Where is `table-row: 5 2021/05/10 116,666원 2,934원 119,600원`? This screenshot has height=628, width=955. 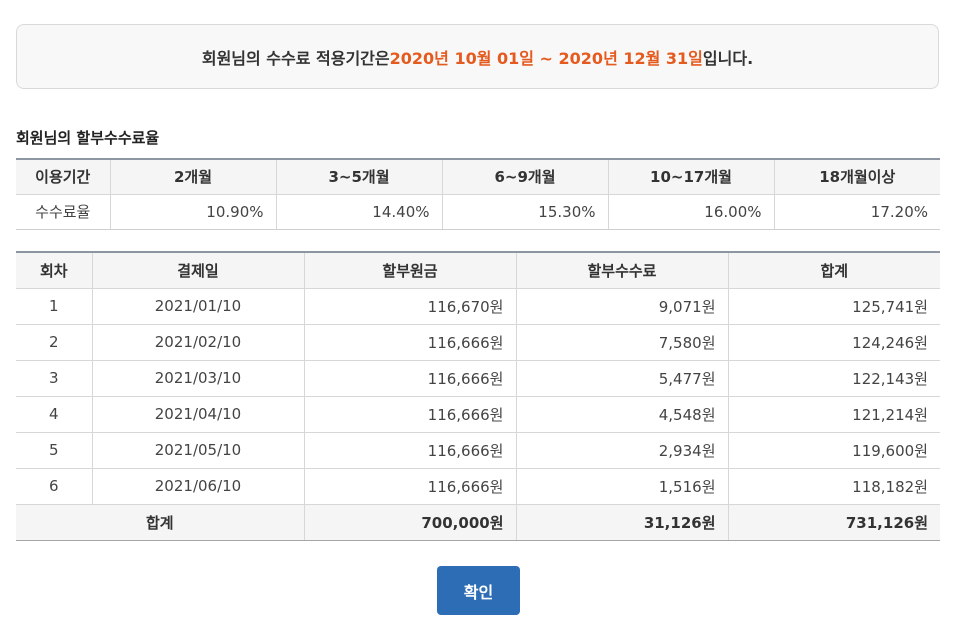
table-row: 5 2021/05/10 116,666원 2,934원 119,600원 is located at coordinates (478, 450).